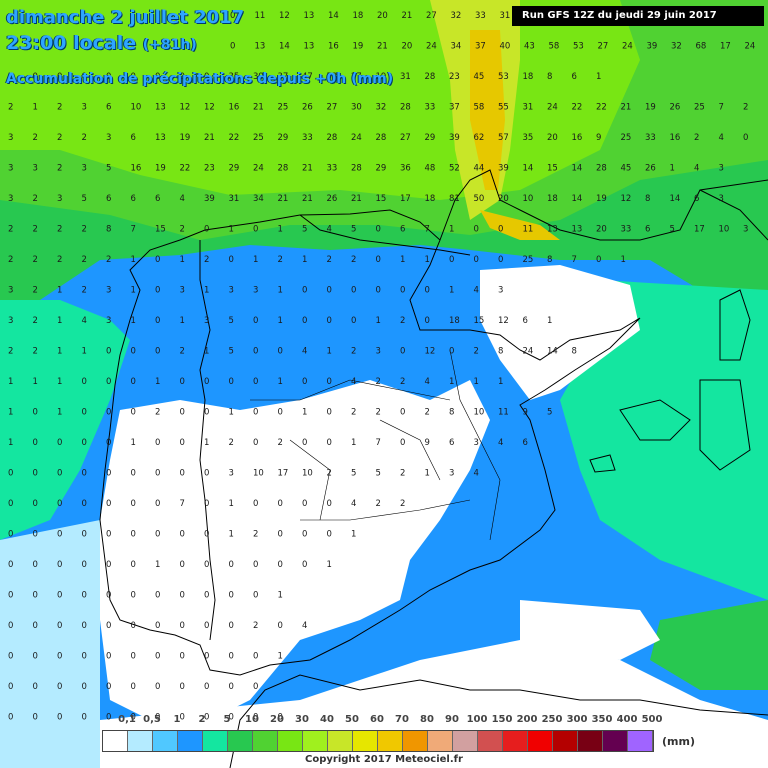  What do you see at coordinates (676, 47) in the screenshot?
I see `grid-value: 32` at bounding box center [676, 47].